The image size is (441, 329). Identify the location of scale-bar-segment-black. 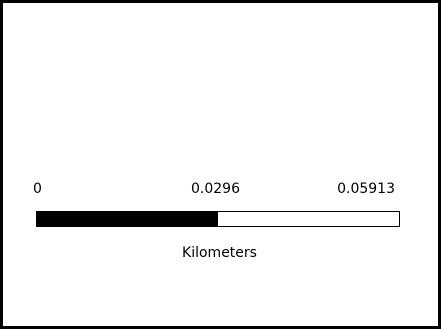
(127, 219).